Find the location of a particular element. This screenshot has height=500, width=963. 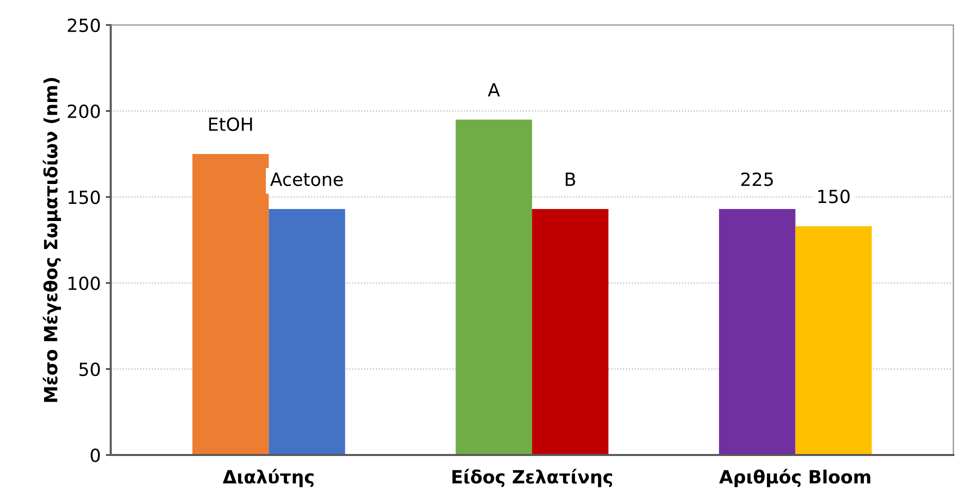

annotation: B is located at coordinates (571, 179).